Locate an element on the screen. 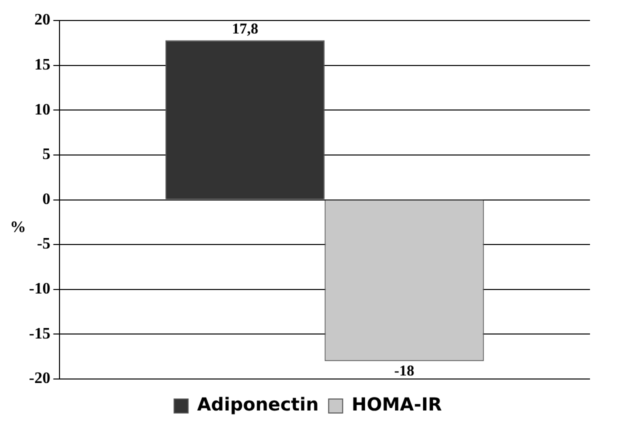 This screenshot has height=433, width=617. y-axis-title: % is located at coordinates (18, 227).